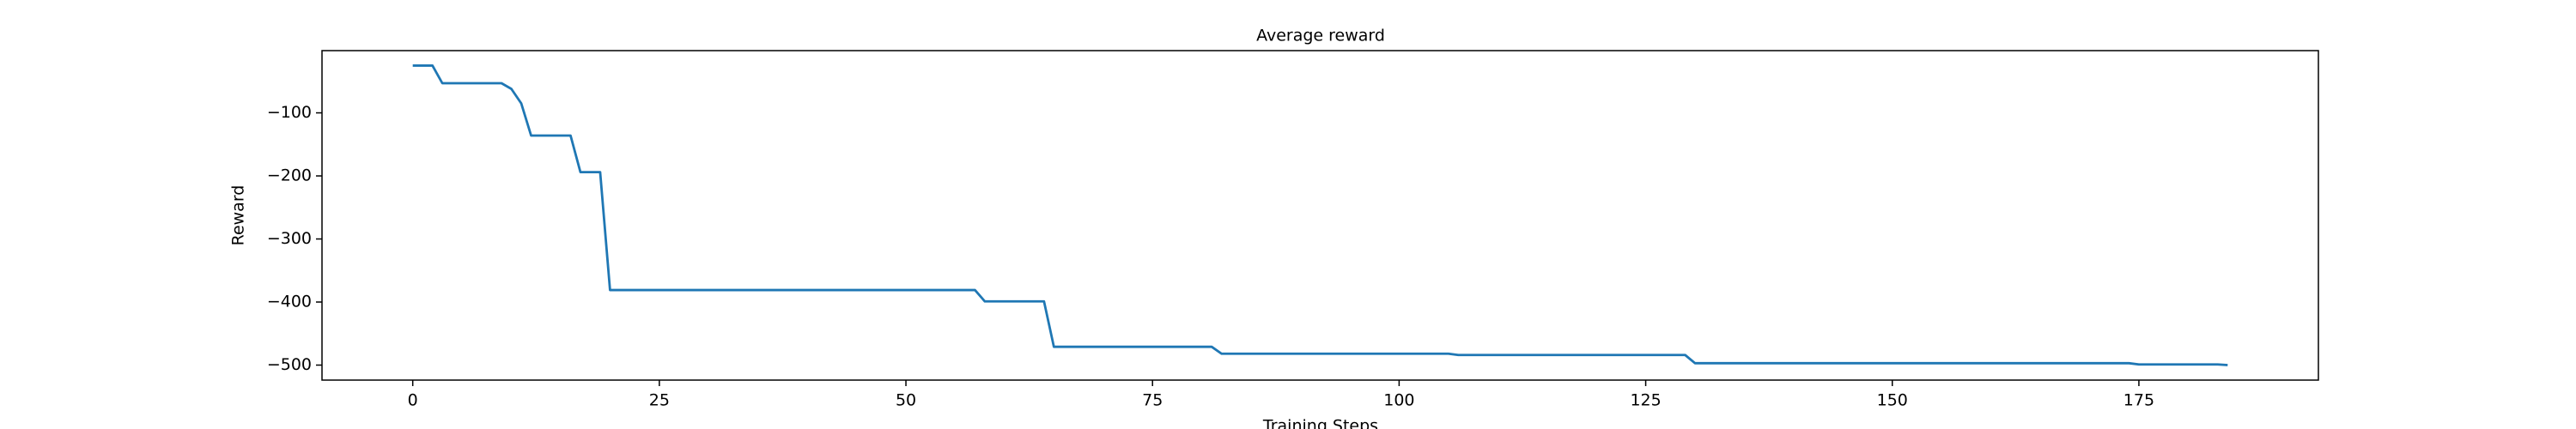 The height and width of the screenshot is (429, 2576). What do you see at coordinates (906, 400) in the screenshot?
I see `x-tick-label: 50` at bounding box center [906, 400].